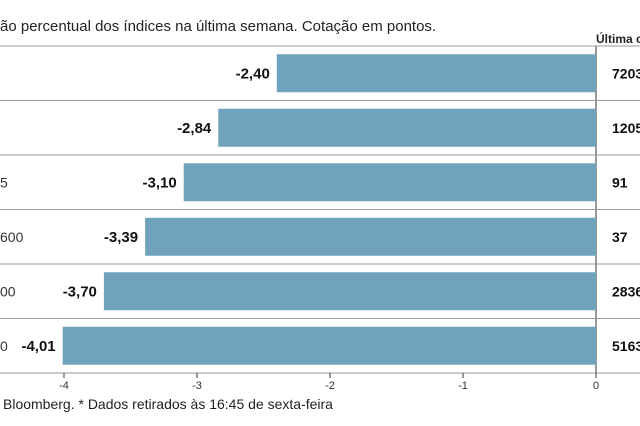 The width and height of the screenshot is (640, 426). What do you see at coordinates (626, 73) in the screenshot?
I see `last-quote-value: 7203` at bounding box center [626, 73].